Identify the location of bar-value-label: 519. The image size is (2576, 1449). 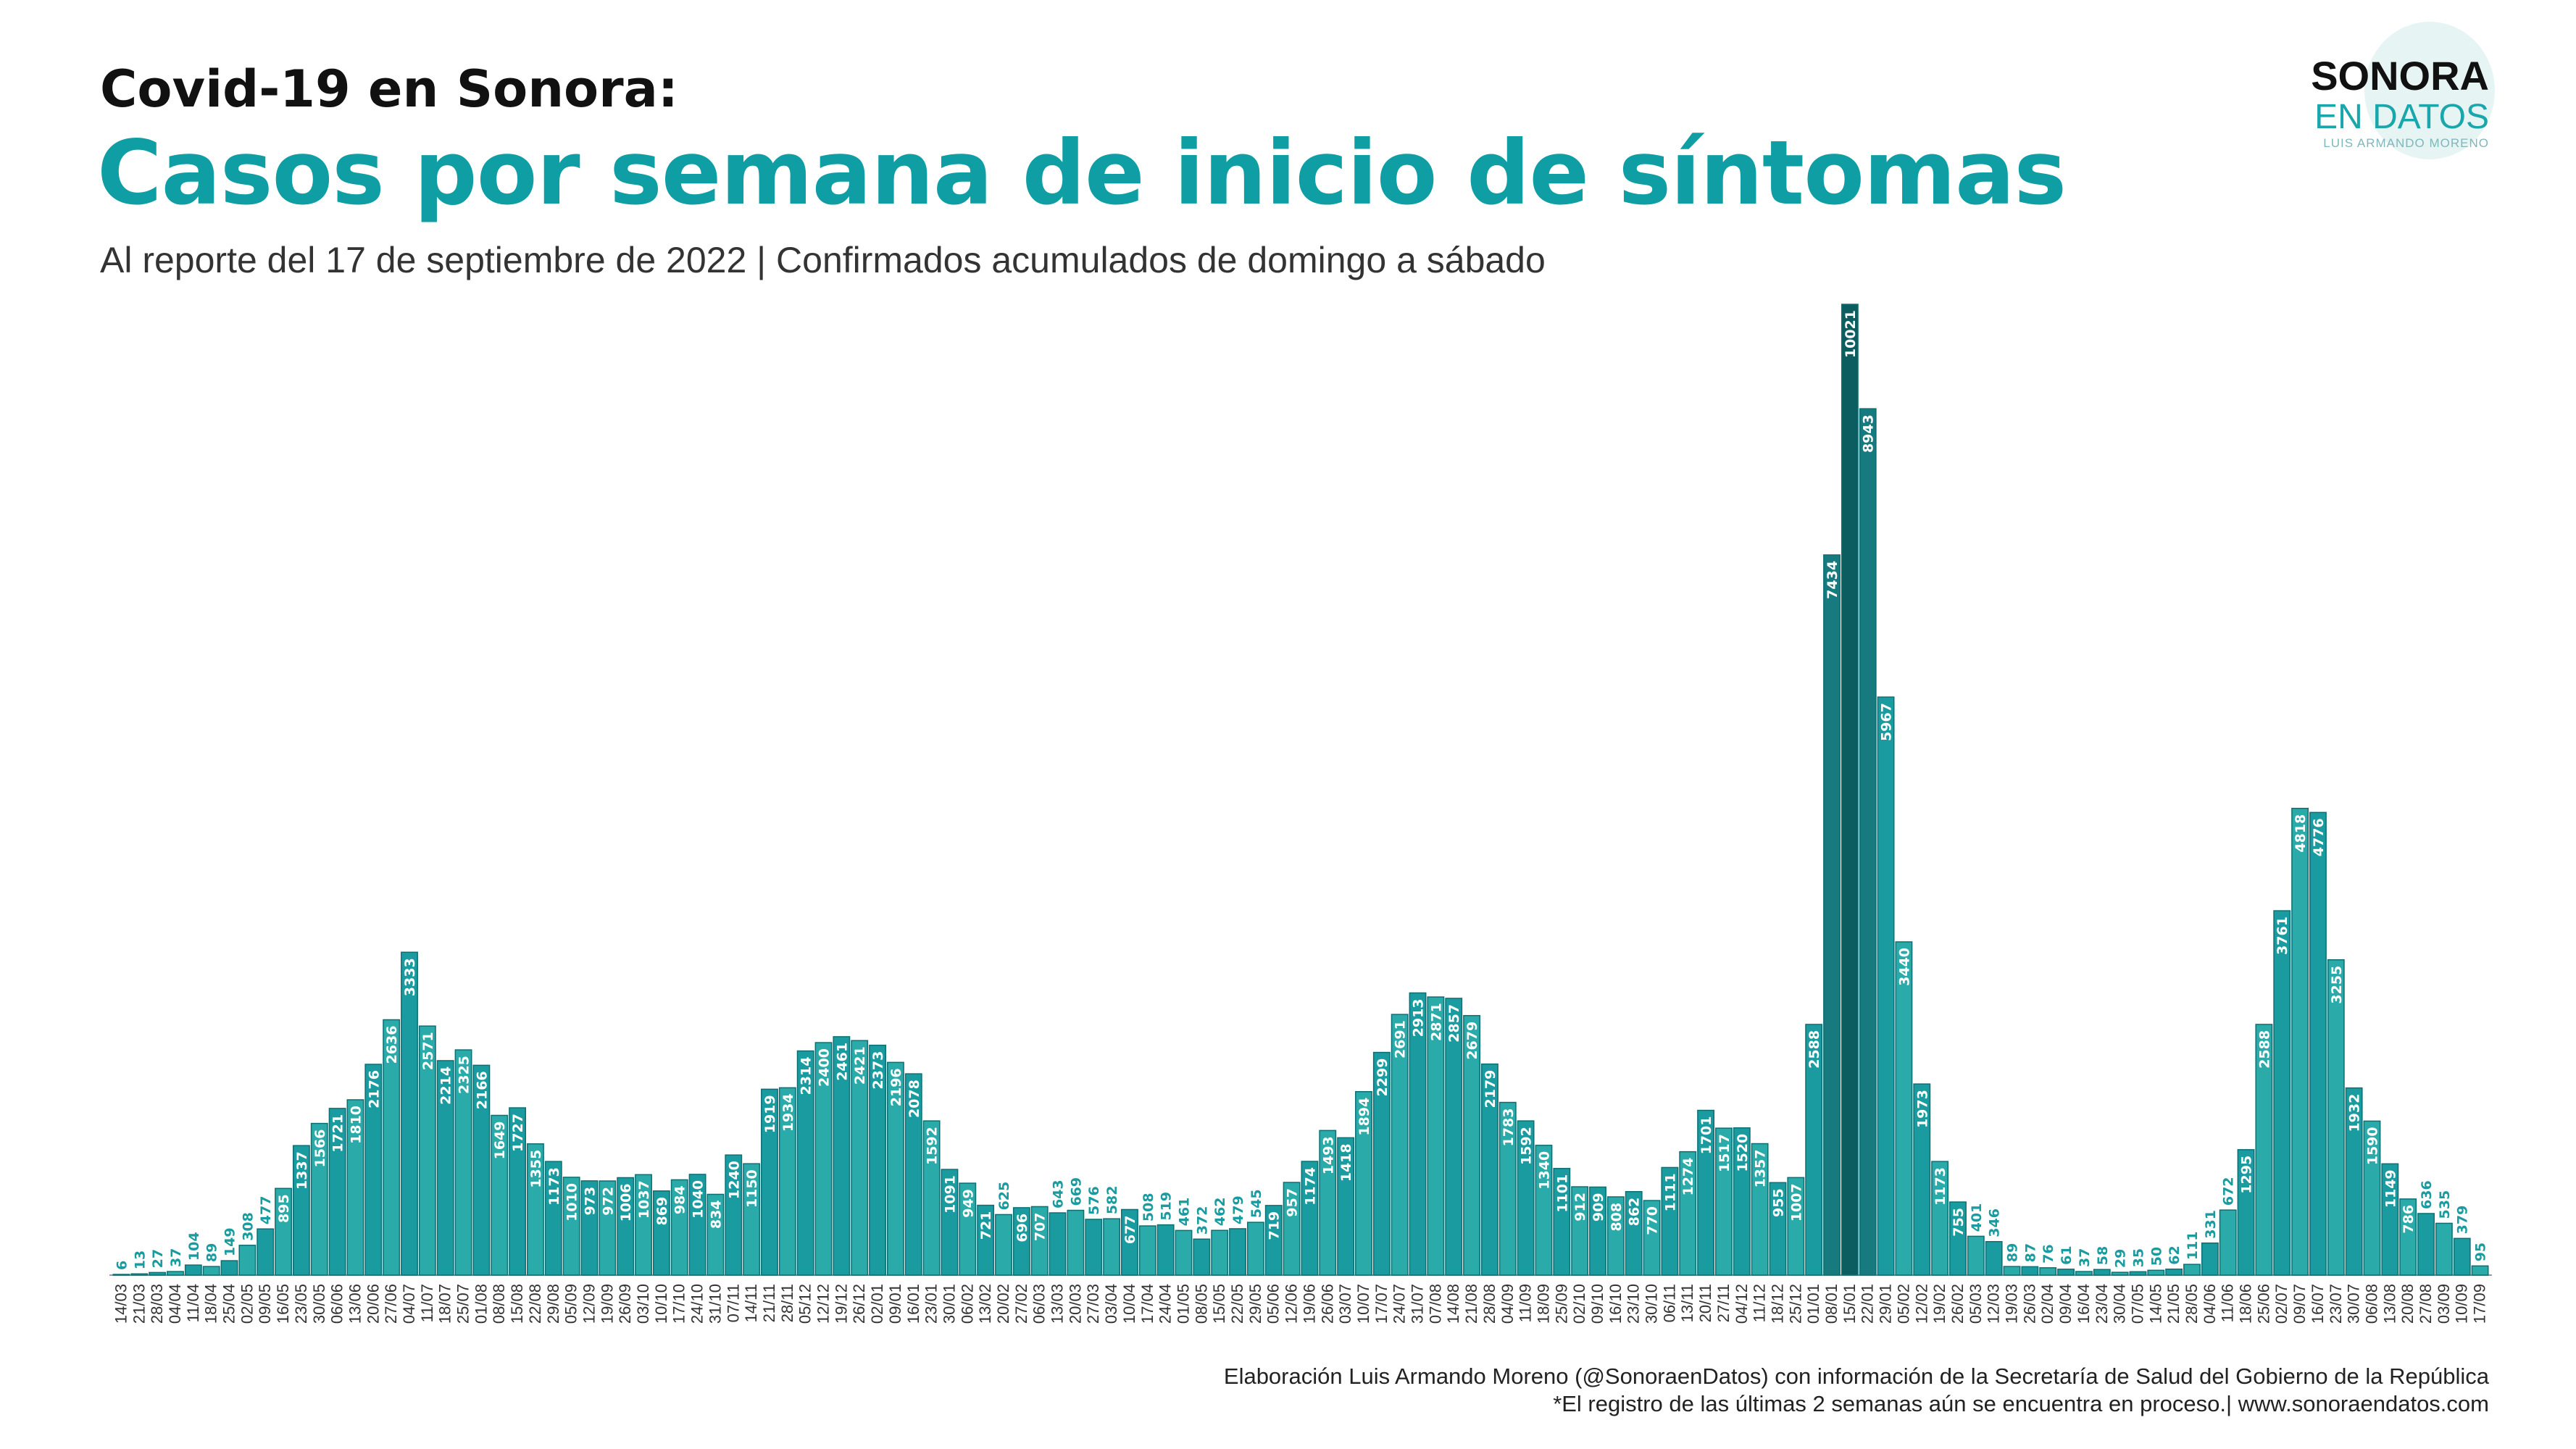
(1167, 1207).